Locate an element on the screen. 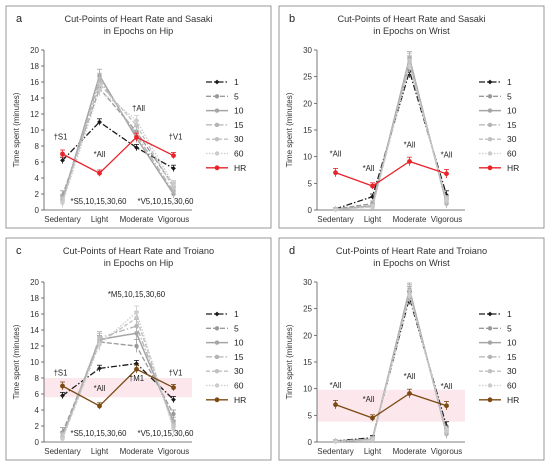 The width and height of the screenshot is (550, 475). y-tick-label: 15 is located at coordinates (307, 362).